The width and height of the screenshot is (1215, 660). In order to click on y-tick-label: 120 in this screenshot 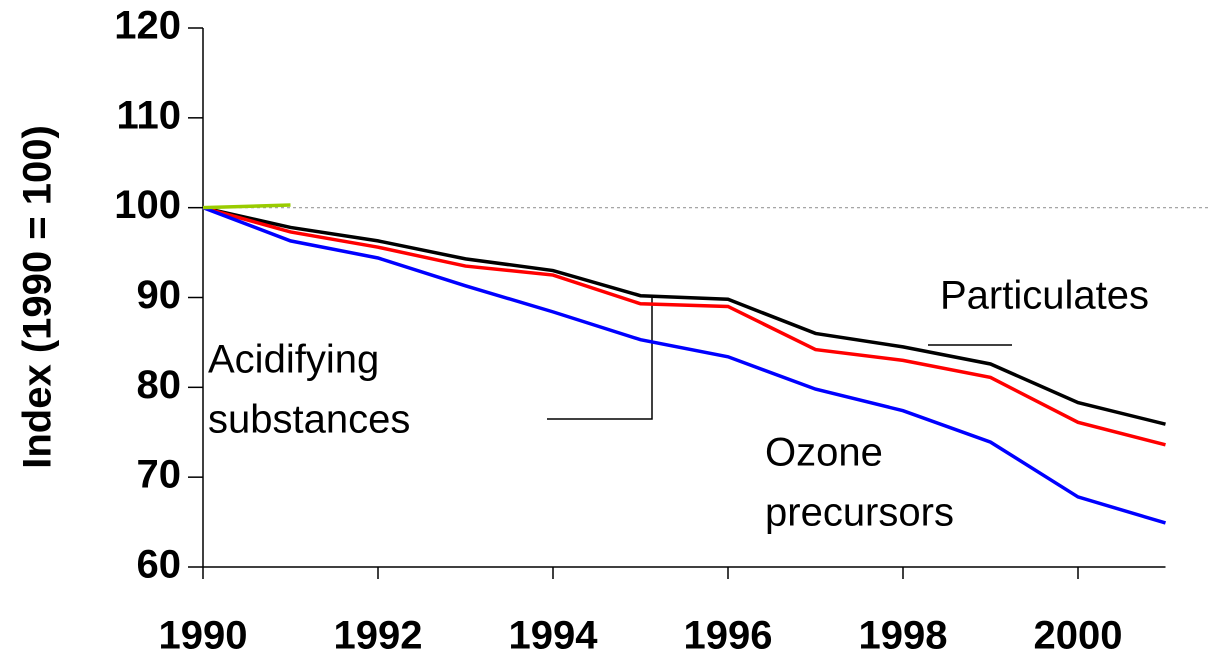, I will do `click(147, 26)`.